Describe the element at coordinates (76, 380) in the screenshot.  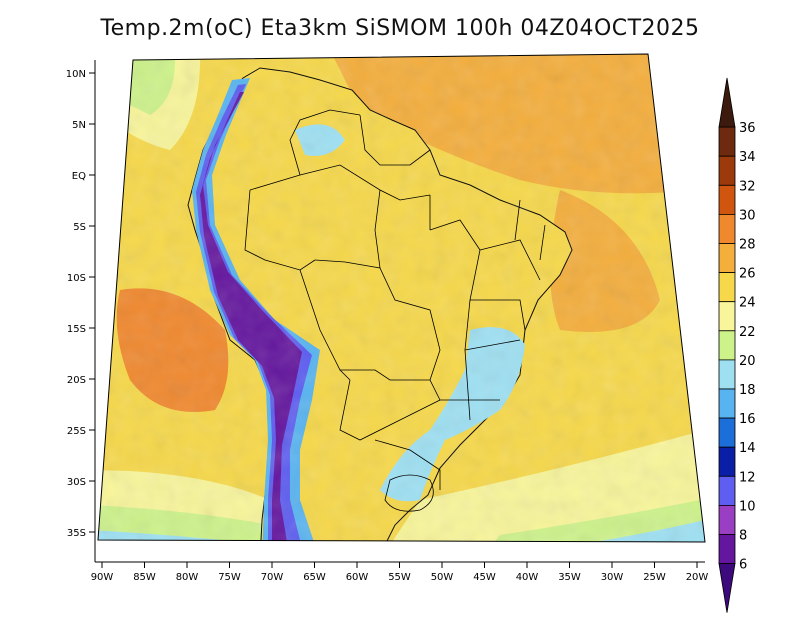
I see `lat-label: 20S` at that location.